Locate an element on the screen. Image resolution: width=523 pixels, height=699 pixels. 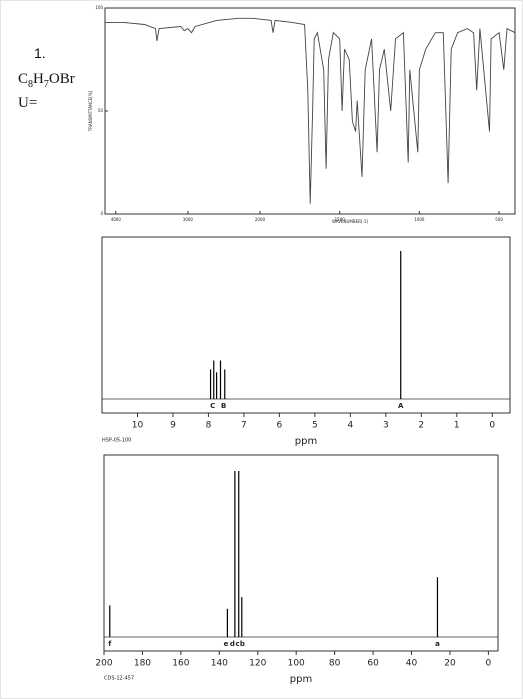
x-tick-label: 180 is located at coordinates (142, 664).